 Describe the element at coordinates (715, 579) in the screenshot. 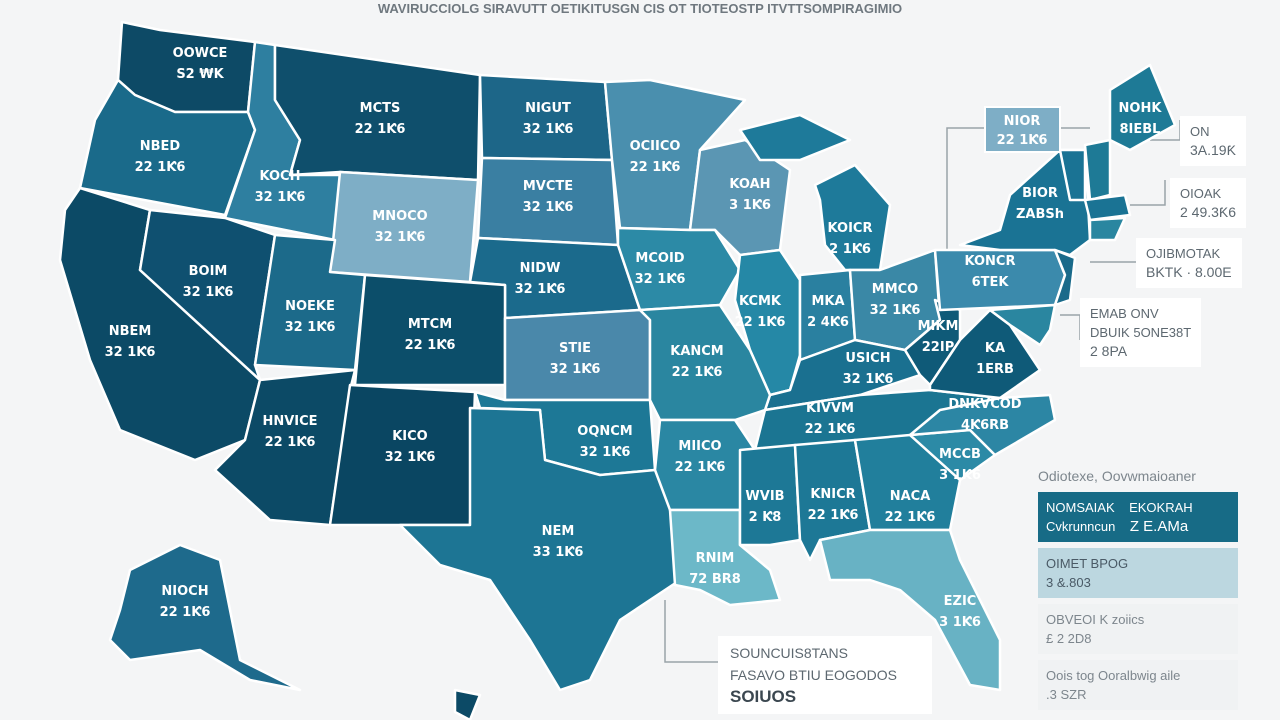

I see `state-label-la-value: 72 BR8` at that location.